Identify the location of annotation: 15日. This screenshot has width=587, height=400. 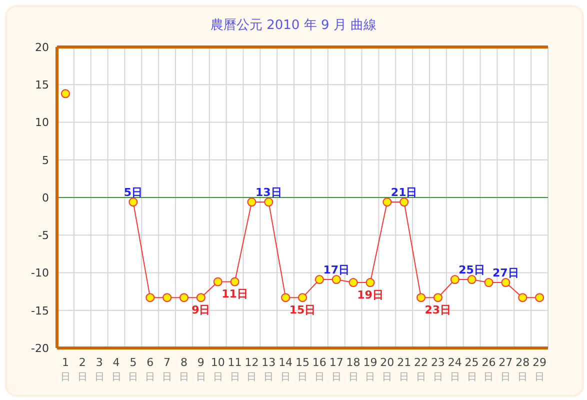
(302, 309).